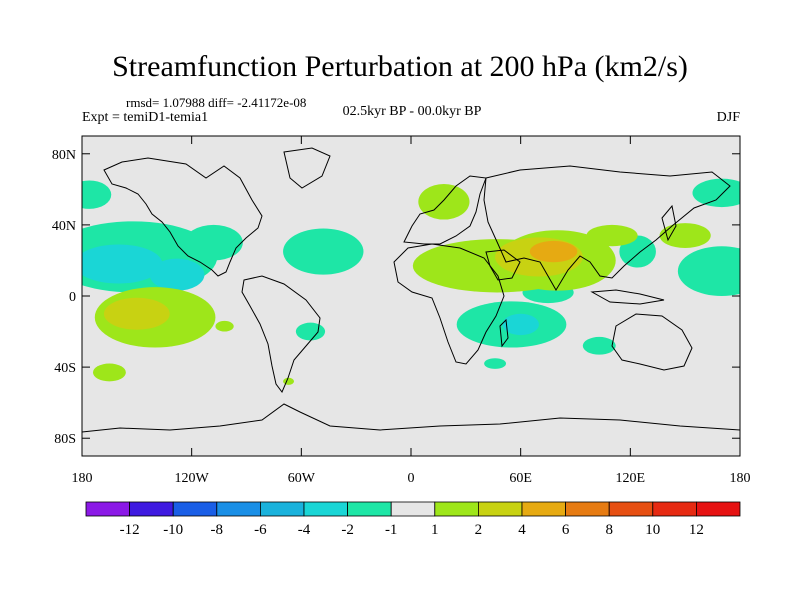  I want to click on colorbar-label: 10, so click(652, 530).